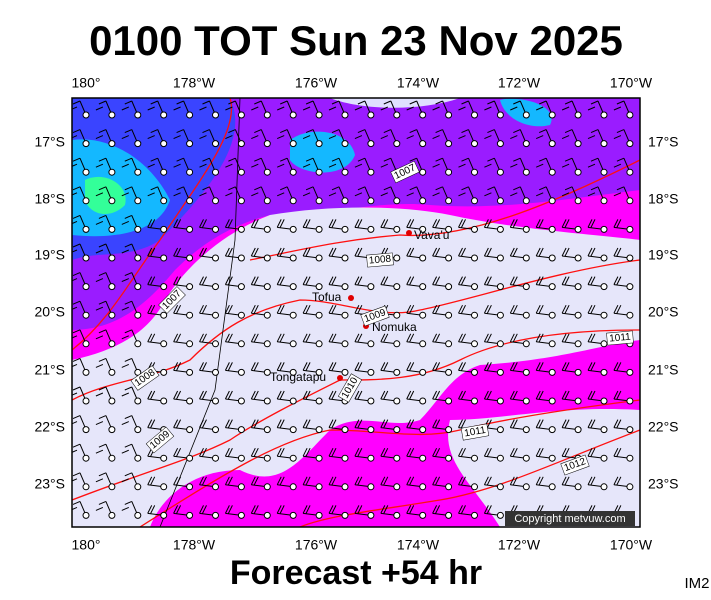  Describe the element at coordinates (49, 484) in the screenshot. I see `latitude-label: 23°S` at that location.